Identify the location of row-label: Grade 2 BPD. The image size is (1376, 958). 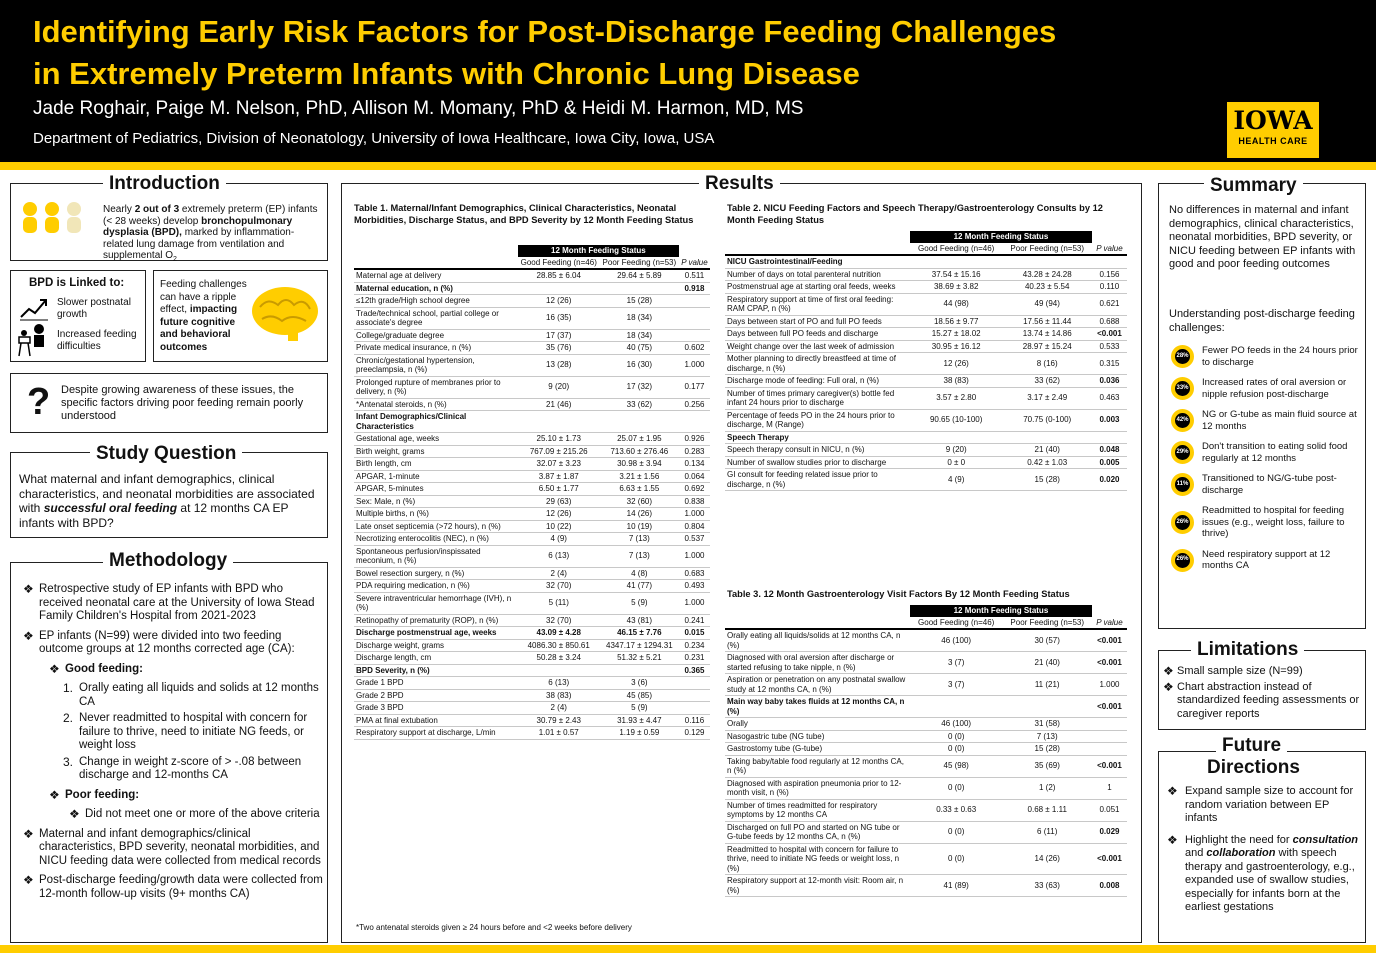
(436, 695).